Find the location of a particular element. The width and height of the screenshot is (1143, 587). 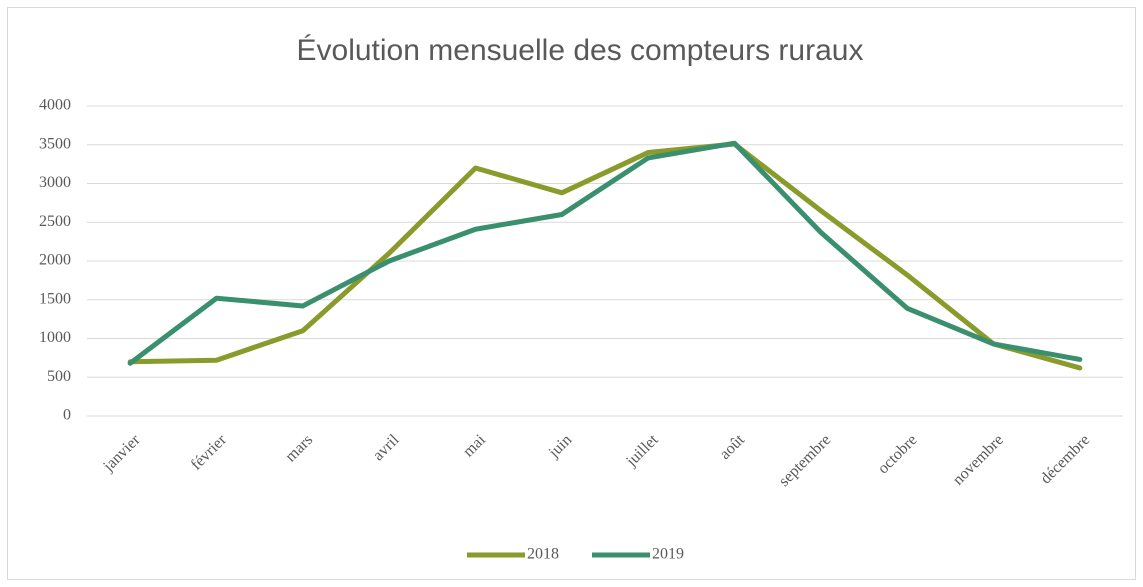

y-tick-label: 1500 is located at coordinates (55, 298).